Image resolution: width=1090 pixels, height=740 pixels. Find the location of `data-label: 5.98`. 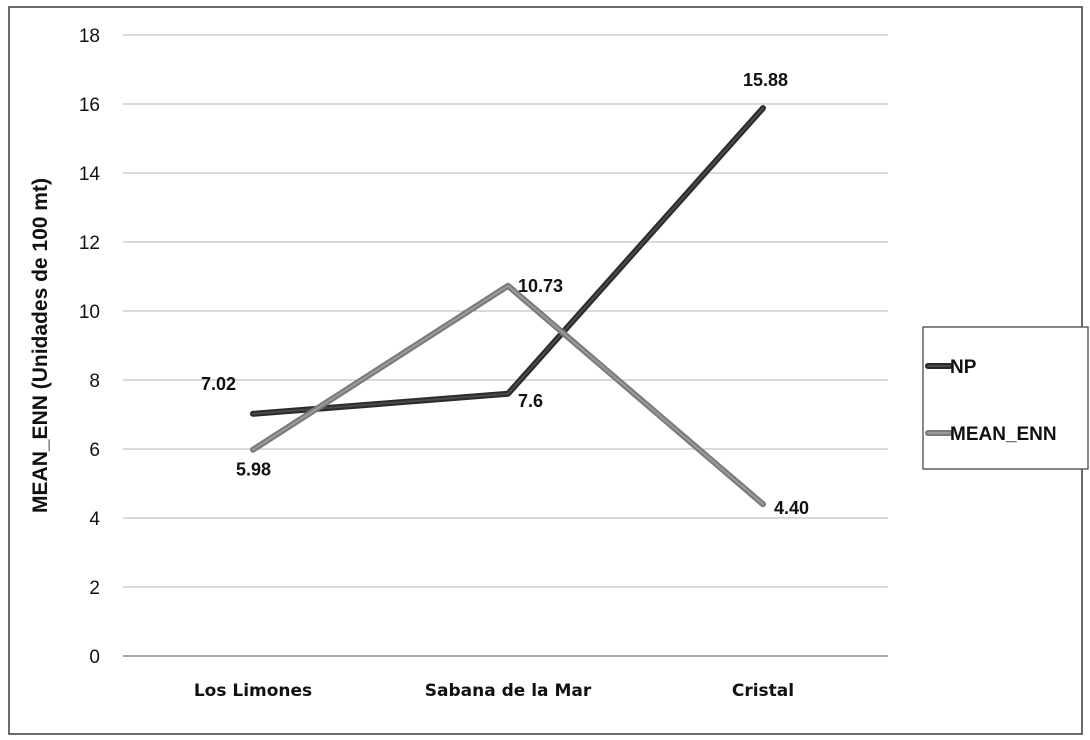

data-label: 5.98 is located at coordinates (253, 470).